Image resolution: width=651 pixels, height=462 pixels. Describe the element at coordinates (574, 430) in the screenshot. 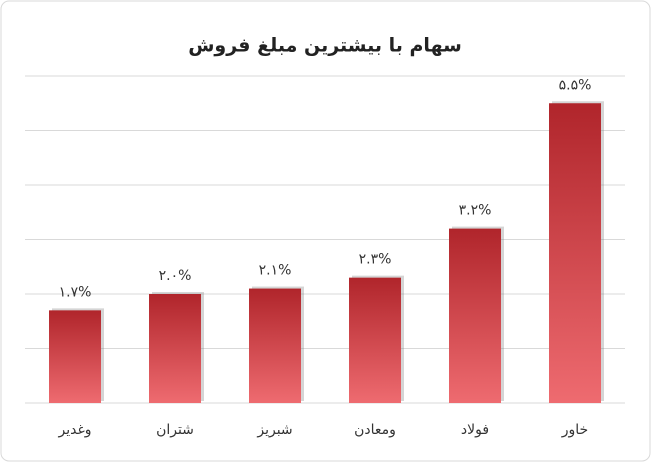

I see `x-tick-label: خاور` at that location.